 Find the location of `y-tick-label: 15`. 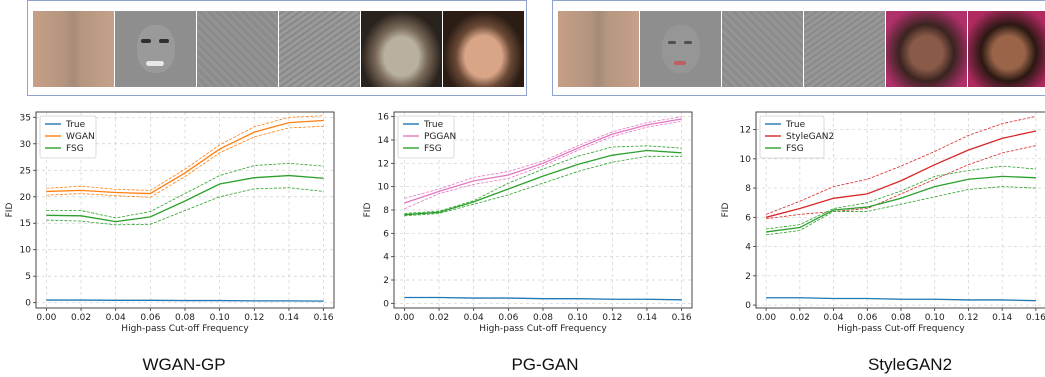

y-tick-label: 15 is located at coordinates (25, 224).